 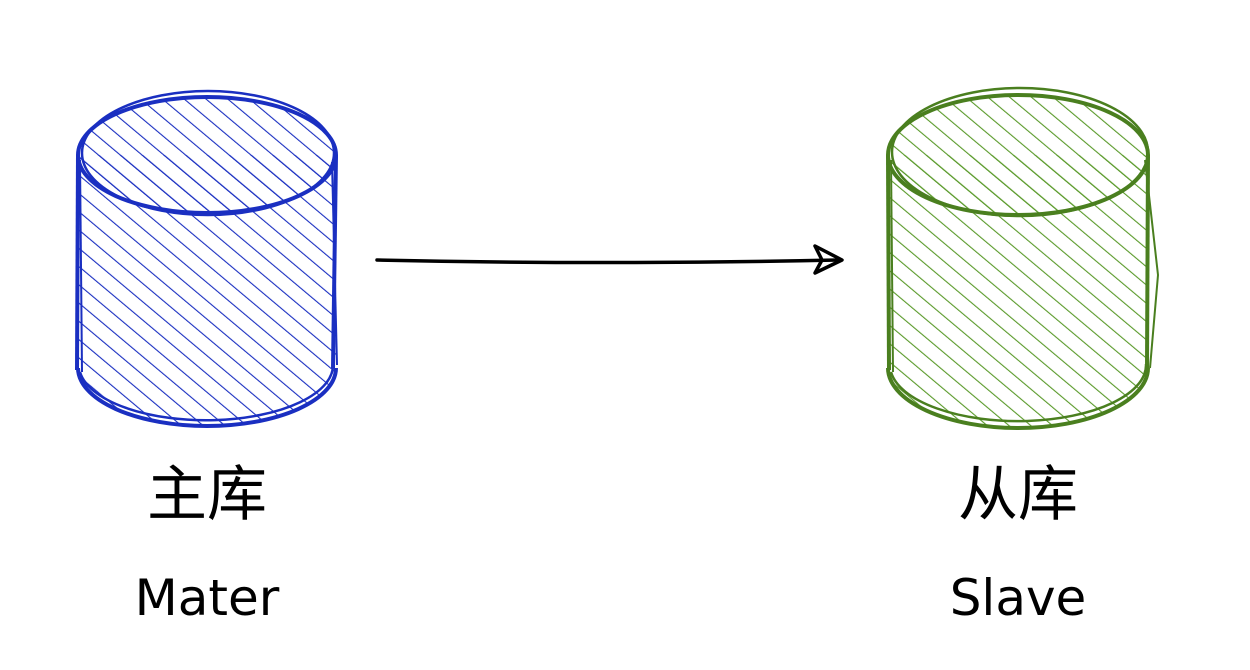 What do you see at coordinates (207, 495) in the screenshot?
I see `master-label-cn: 主库` at bounding box center [207, 495].